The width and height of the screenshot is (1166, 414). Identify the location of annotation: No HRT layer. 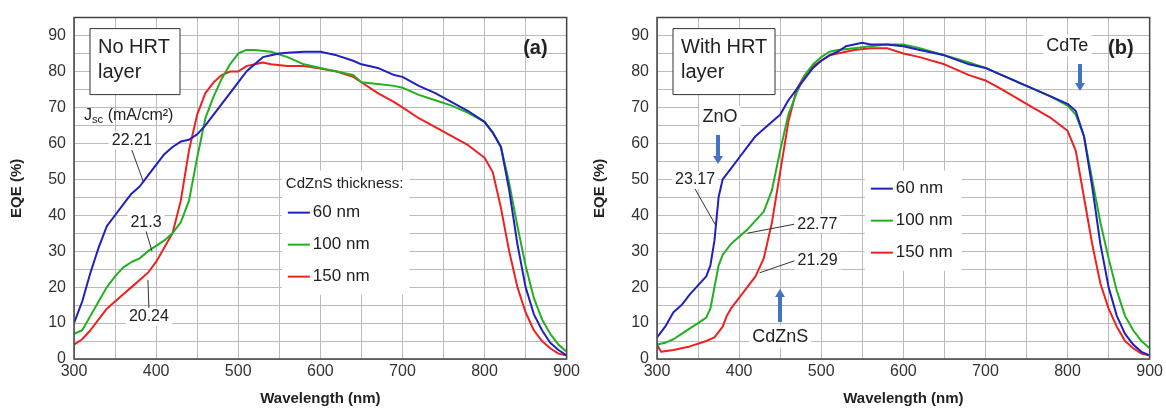
(134, 59).